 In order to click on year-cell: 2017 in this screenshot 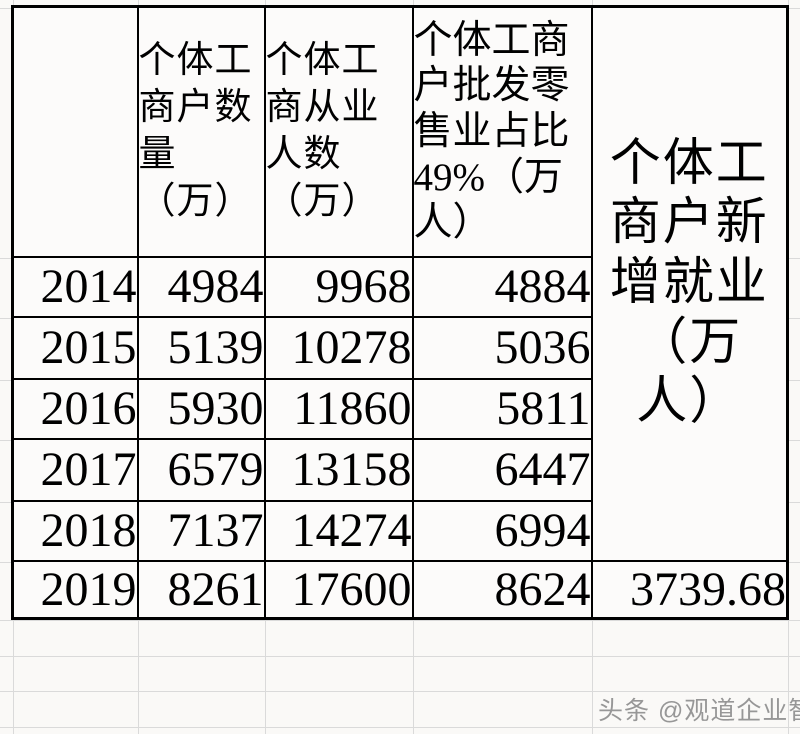, I will do `click(75, 469)`.